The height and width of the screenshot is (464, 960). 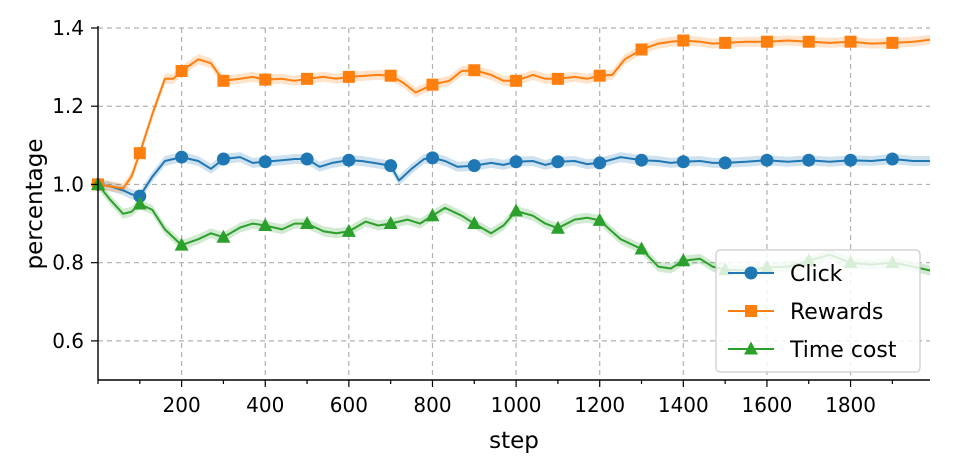 What do you see at coordinates (432, 405) in the screenshot?
I see `x-tick-label: 800` at bounding box center [432, 405].